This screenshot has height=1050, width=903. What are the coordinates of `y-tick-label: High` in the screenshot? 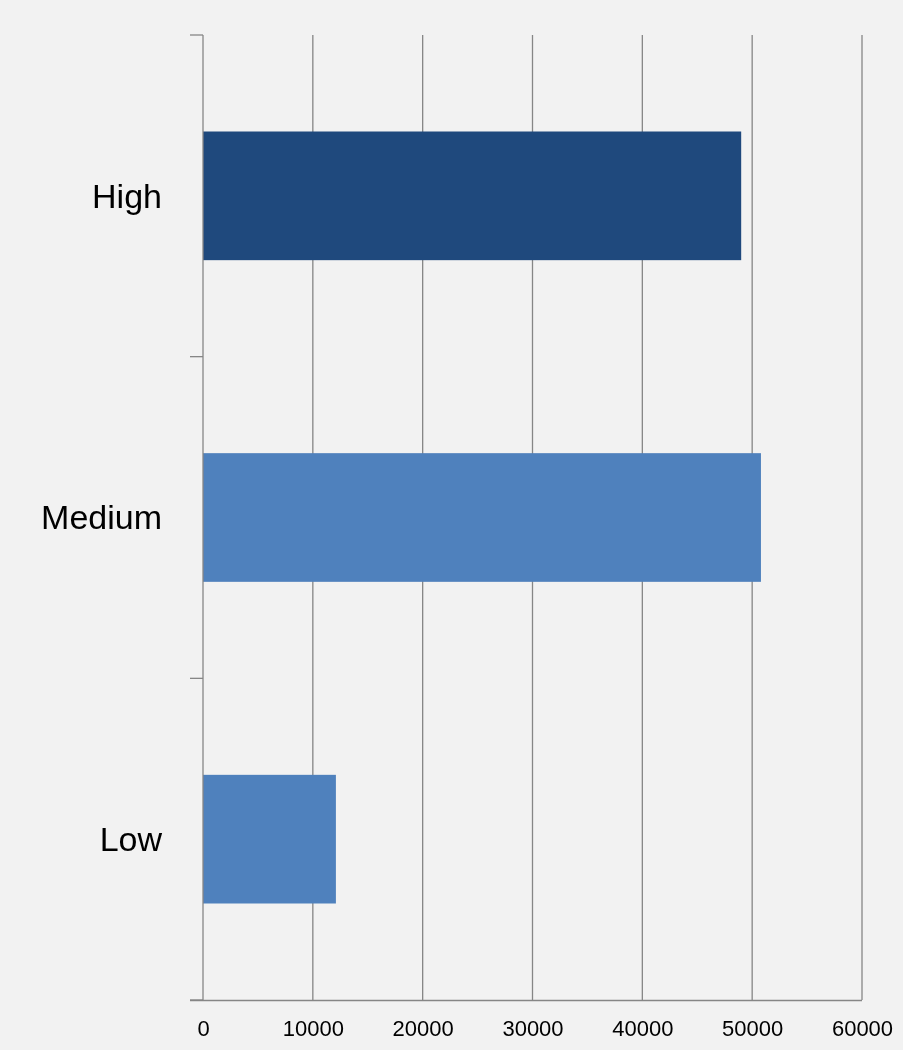 It's located at (127, 195).